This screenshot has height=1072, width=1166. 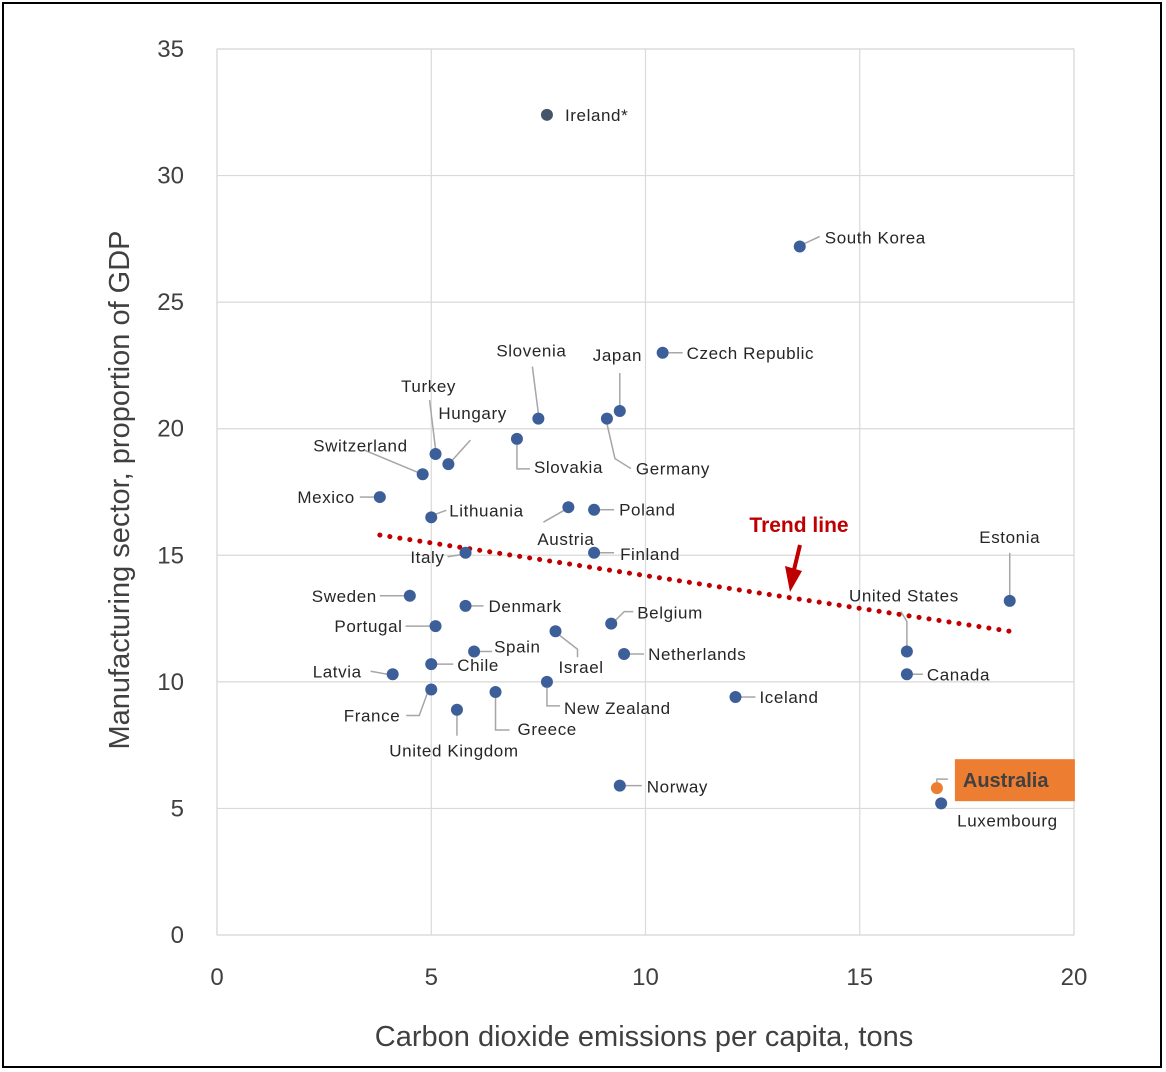 What do you see at coordinates (431, 517) in the screenshot?
I see `point-lithuania` at bounding box center [431, 517].